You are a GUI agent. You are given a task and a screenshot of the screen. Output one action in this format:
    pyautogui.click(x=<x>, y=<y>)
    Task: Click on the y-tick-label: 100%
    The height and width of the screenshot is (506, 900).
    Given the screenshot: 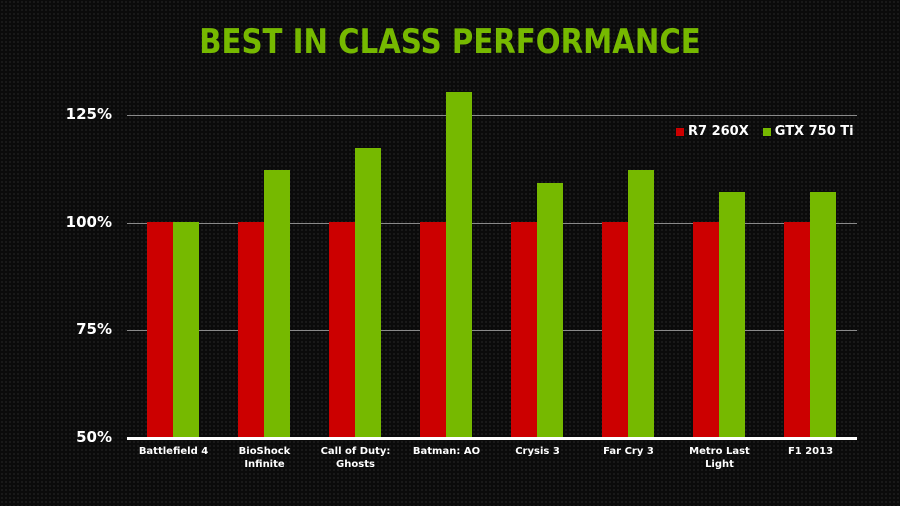 What is the action you would take?
    pyautogui.click(x=88, y=221)
    